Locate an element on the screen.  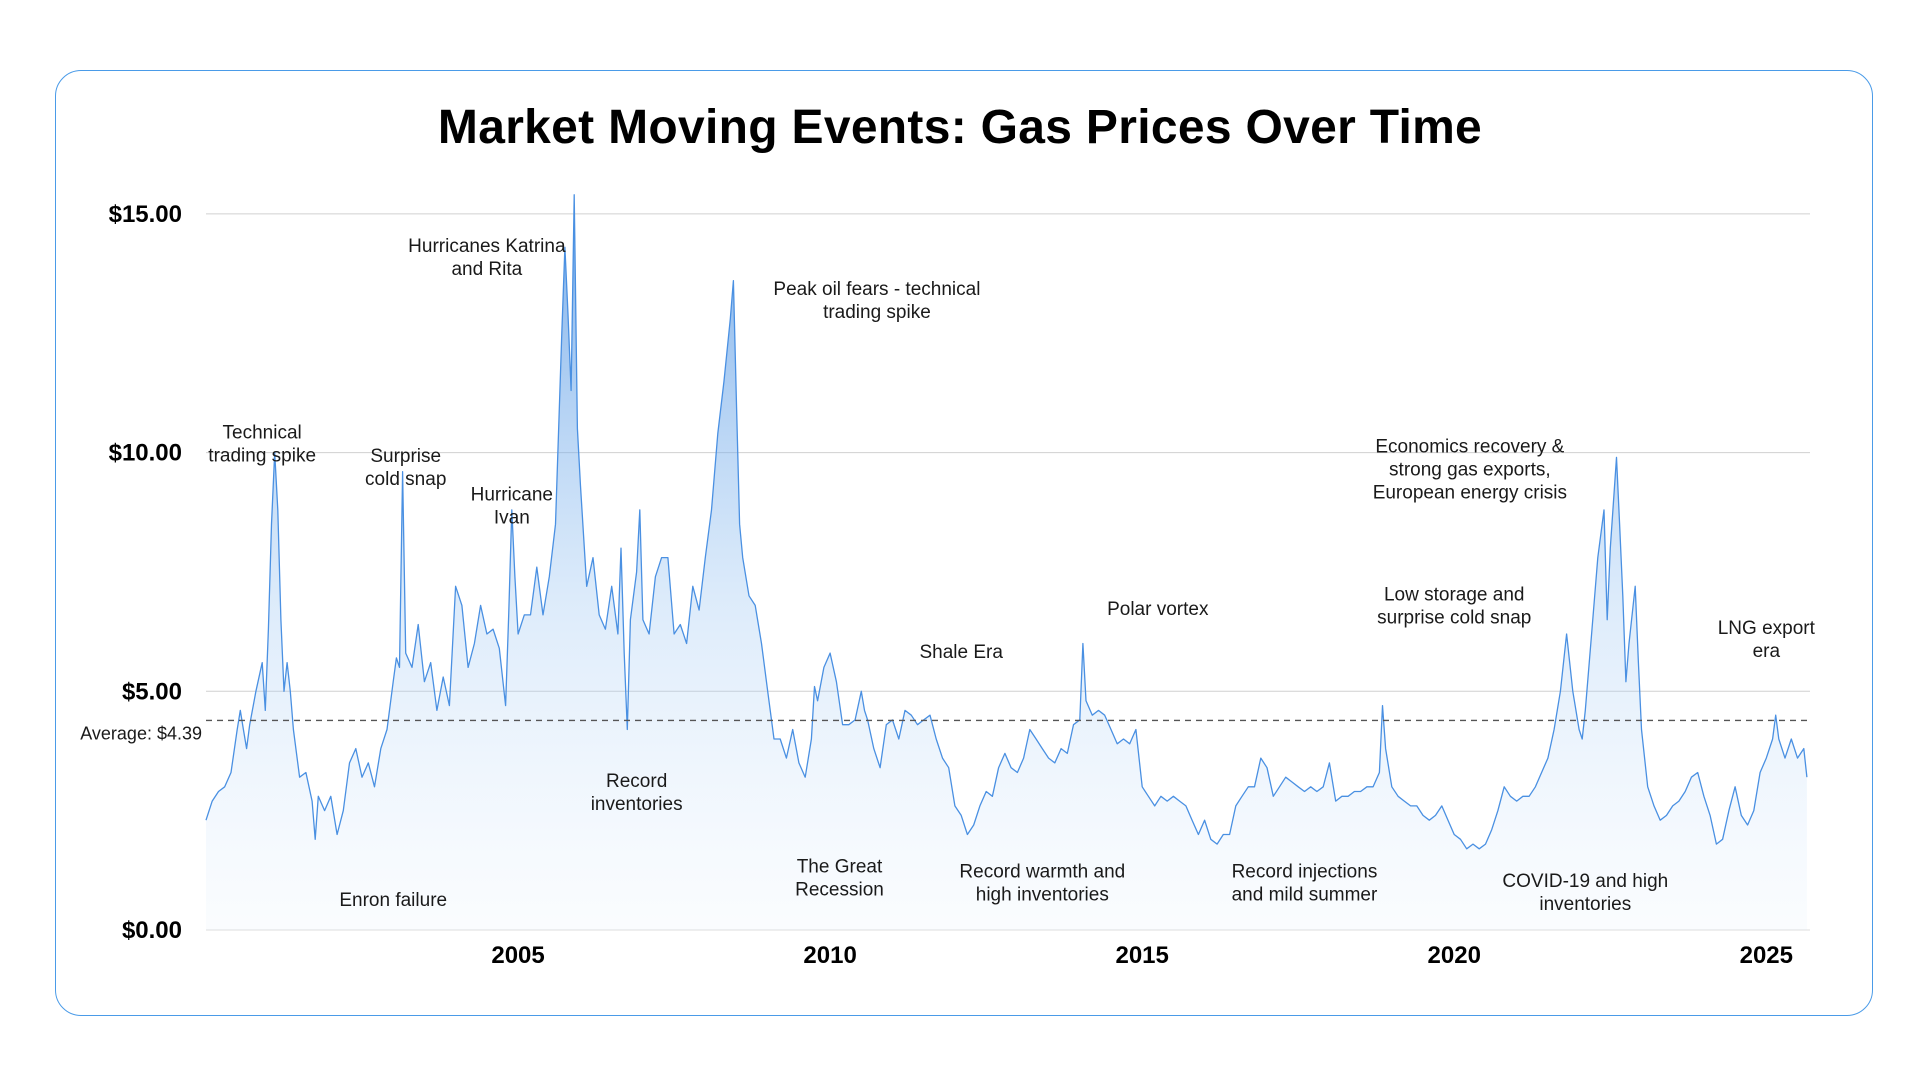
annotation: The Great Recession is located at coordinates (839, 879).